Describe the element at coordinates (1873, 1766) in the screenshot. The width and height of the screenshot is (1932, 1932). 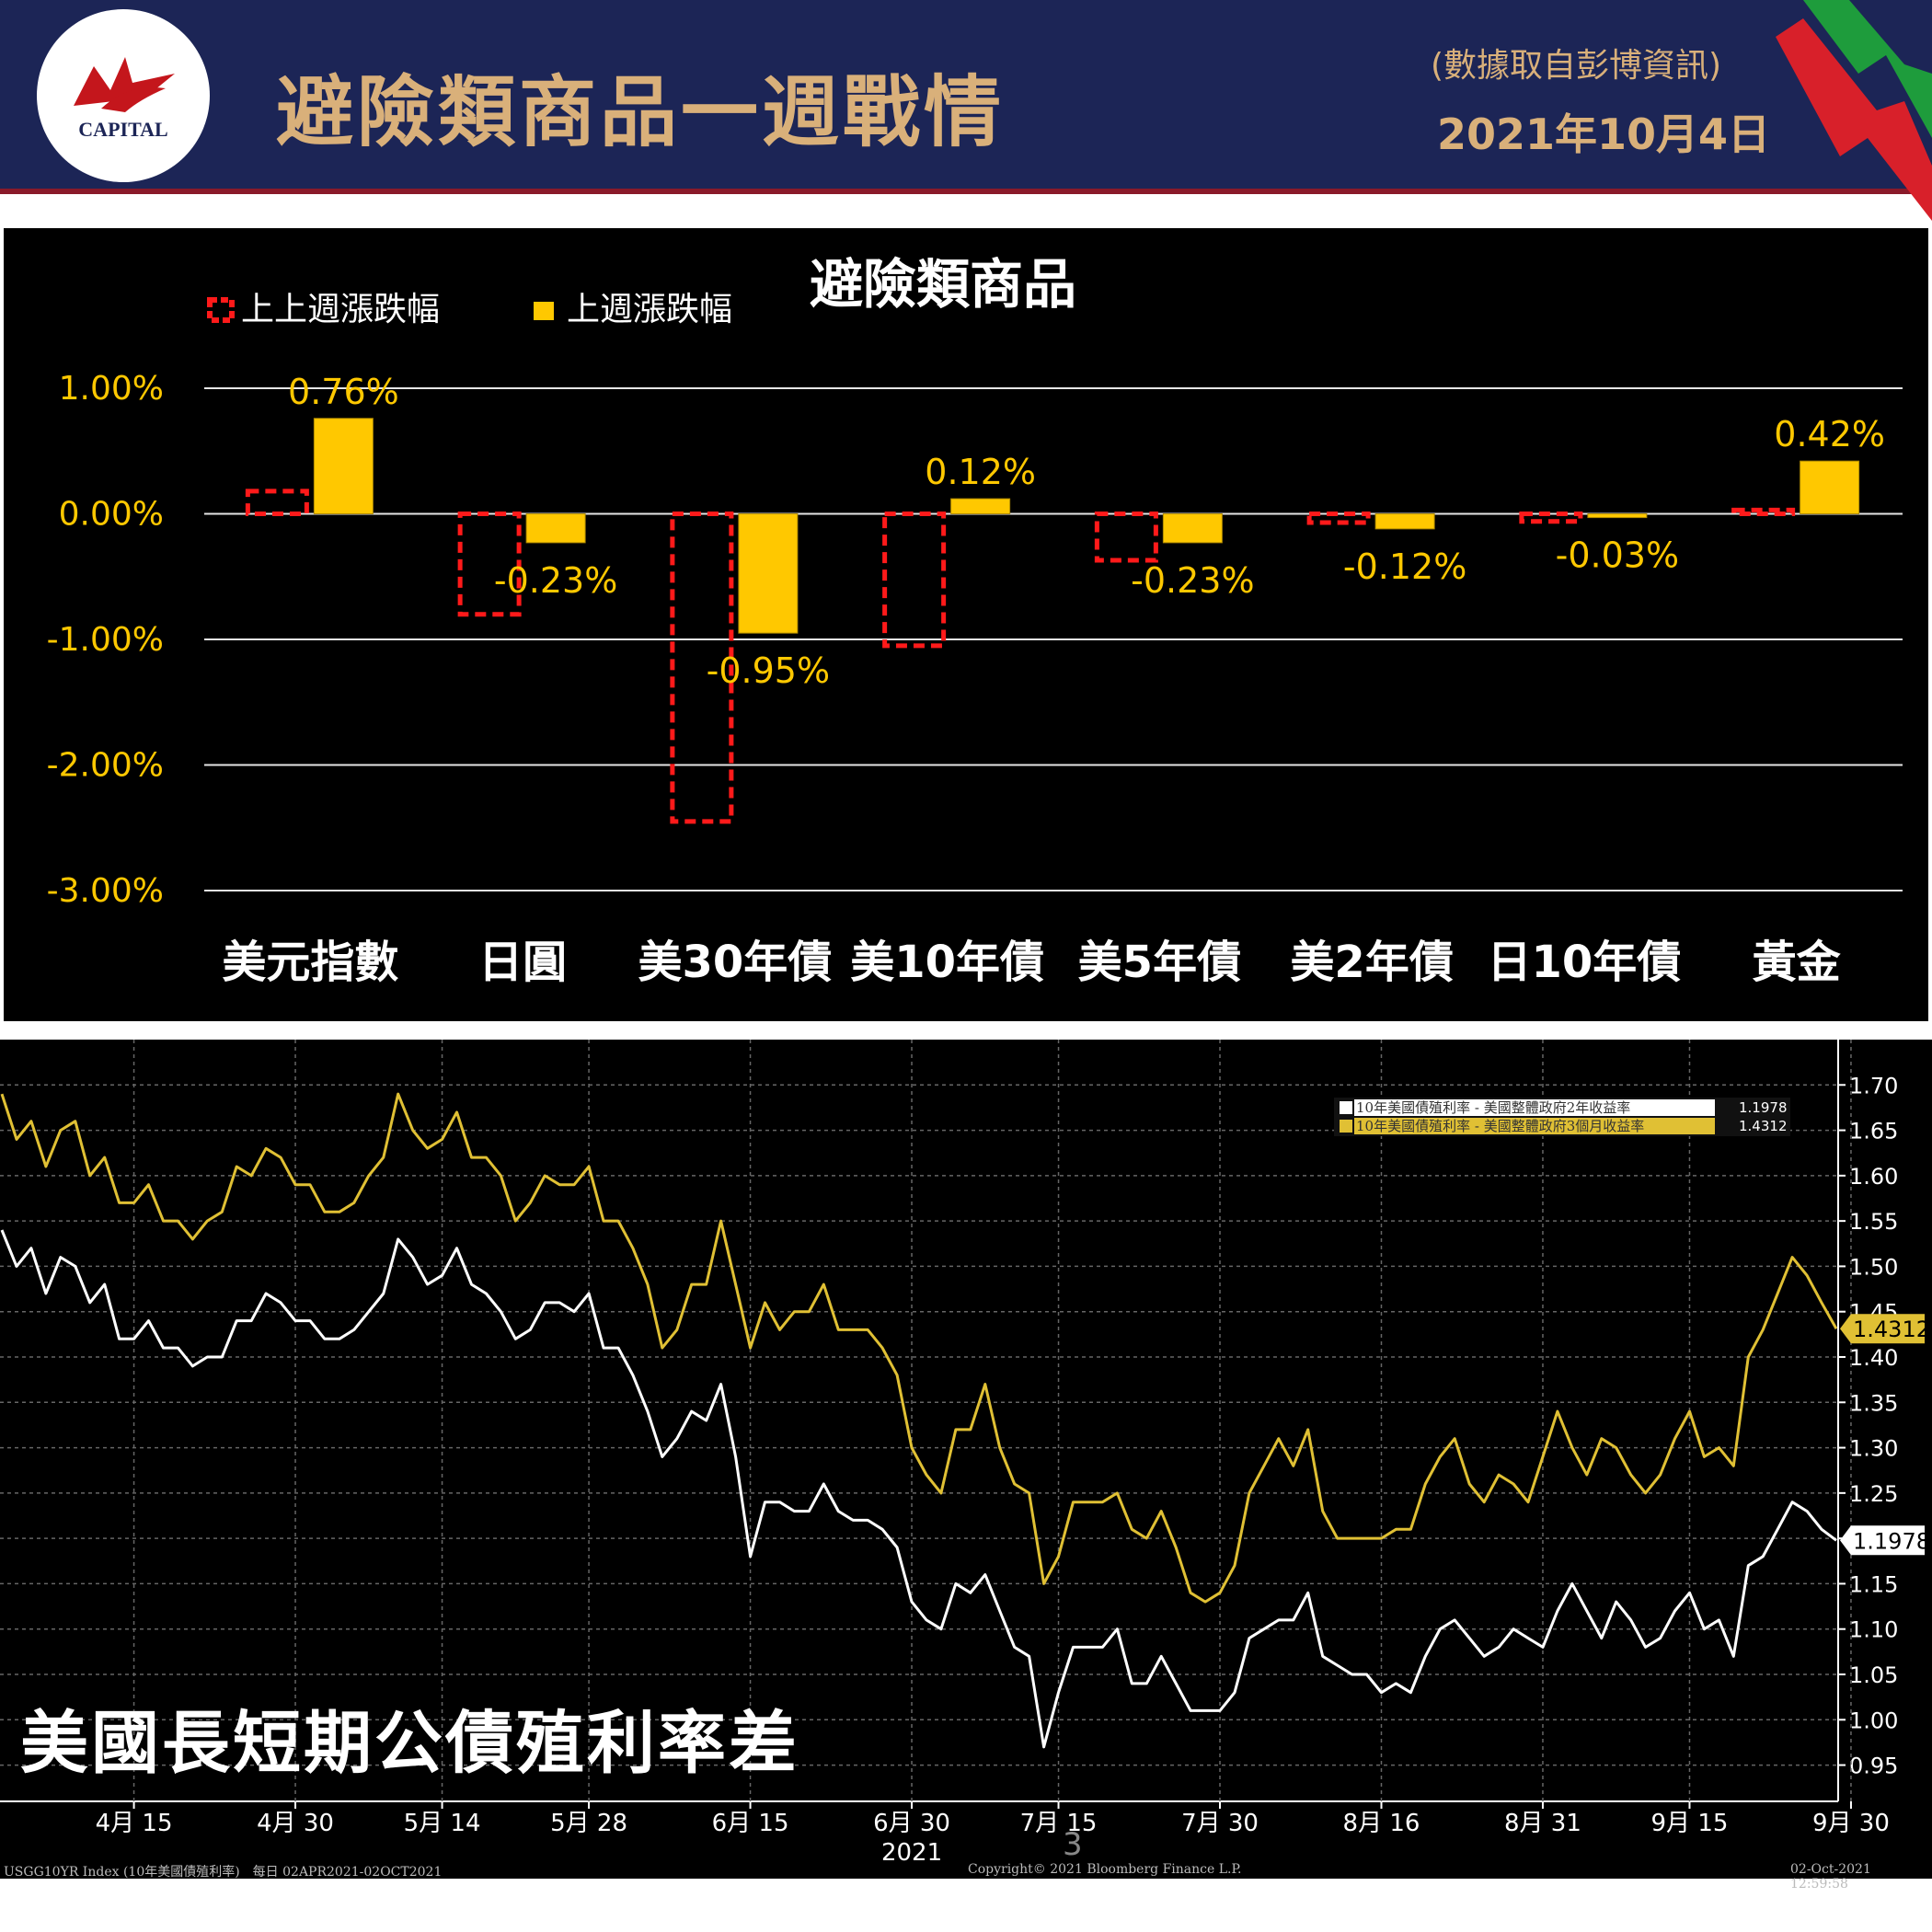
I see `y-tick-label: 0.95` at that location.